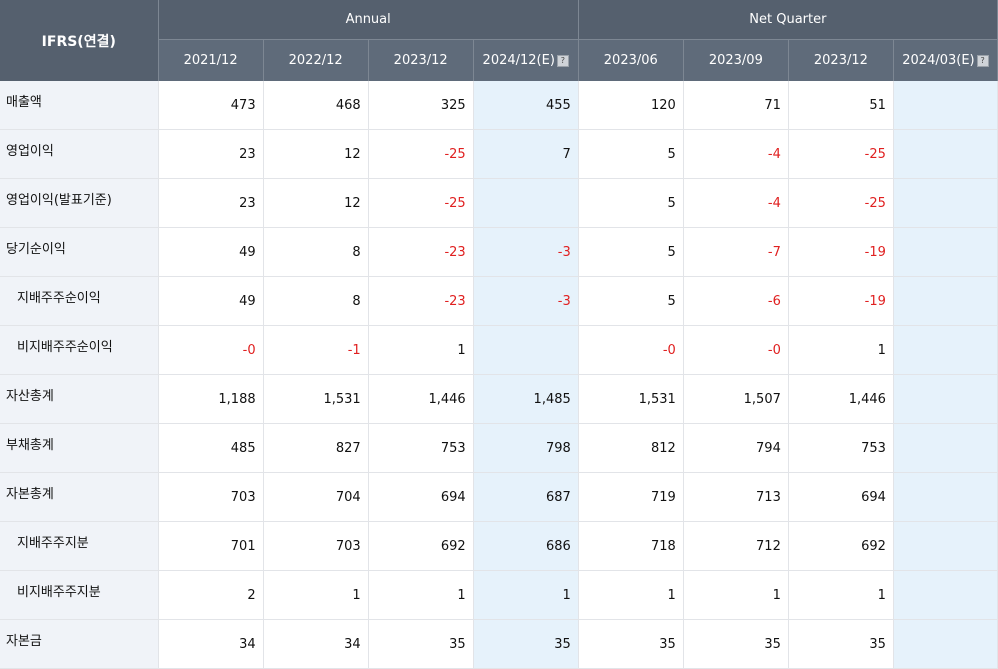  Describe the element at coordinates (518, 60) in the screenshot. I see `column-header-label: 2024/12(E)` at that location.